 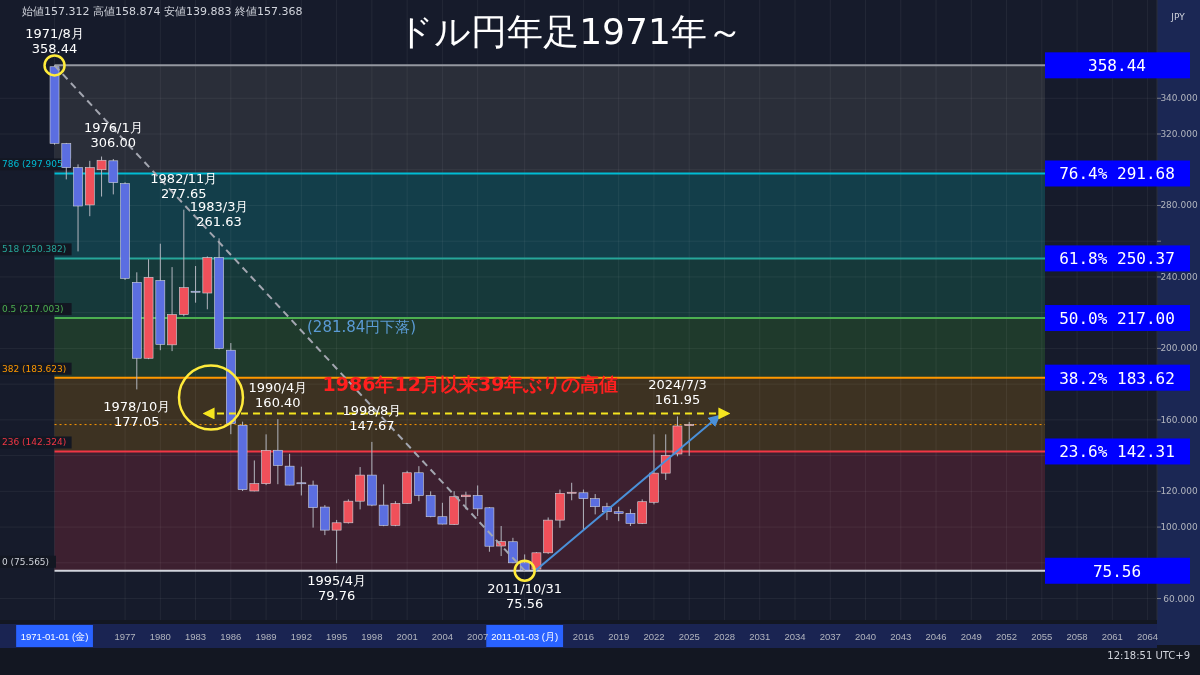 I want to click on price-tag: 23.6% 142.31, so click(x=1117, y=451).